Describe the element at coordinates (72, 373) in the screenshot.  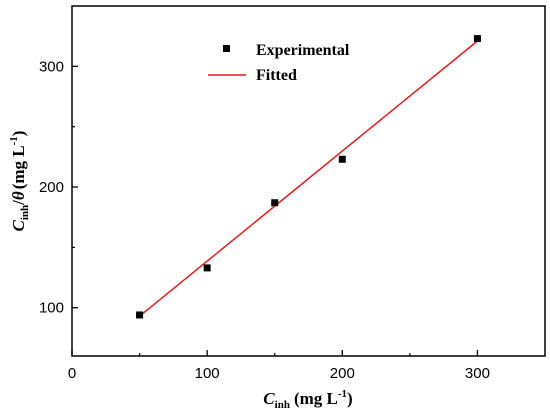
I see `x-tick-label: 0` at that location.